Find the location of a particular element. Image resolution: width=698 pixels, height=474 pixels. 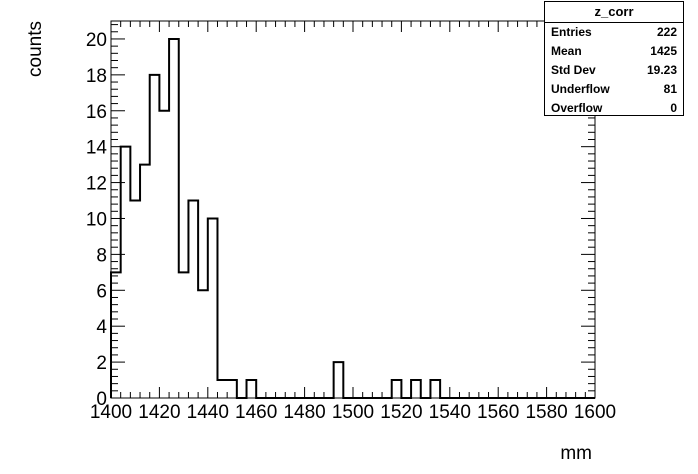

y-tick-label: 4 is located at coordinates (101, 327).